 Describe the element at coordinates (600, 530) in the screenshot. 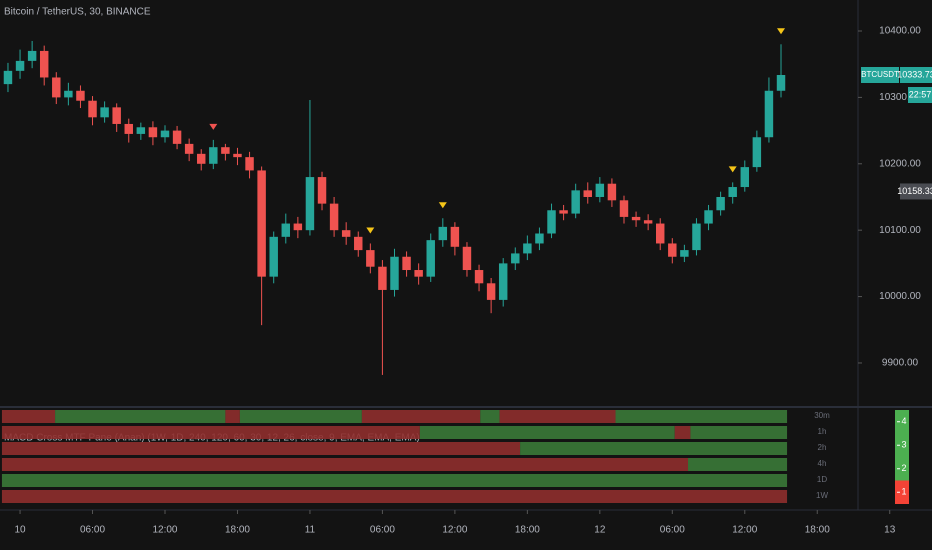

I see `x-tick-label: 12` at that location.